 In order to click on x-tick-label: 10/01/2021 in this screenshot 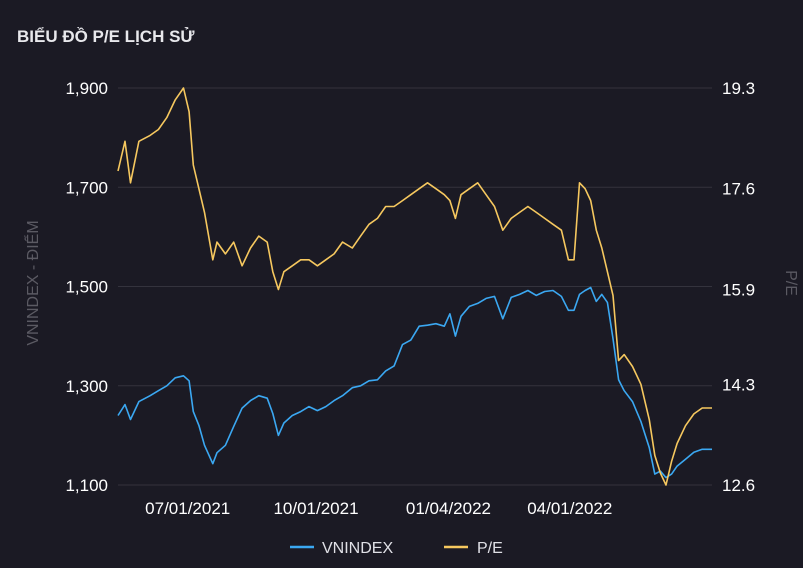, I will do `click(315, 508)`.